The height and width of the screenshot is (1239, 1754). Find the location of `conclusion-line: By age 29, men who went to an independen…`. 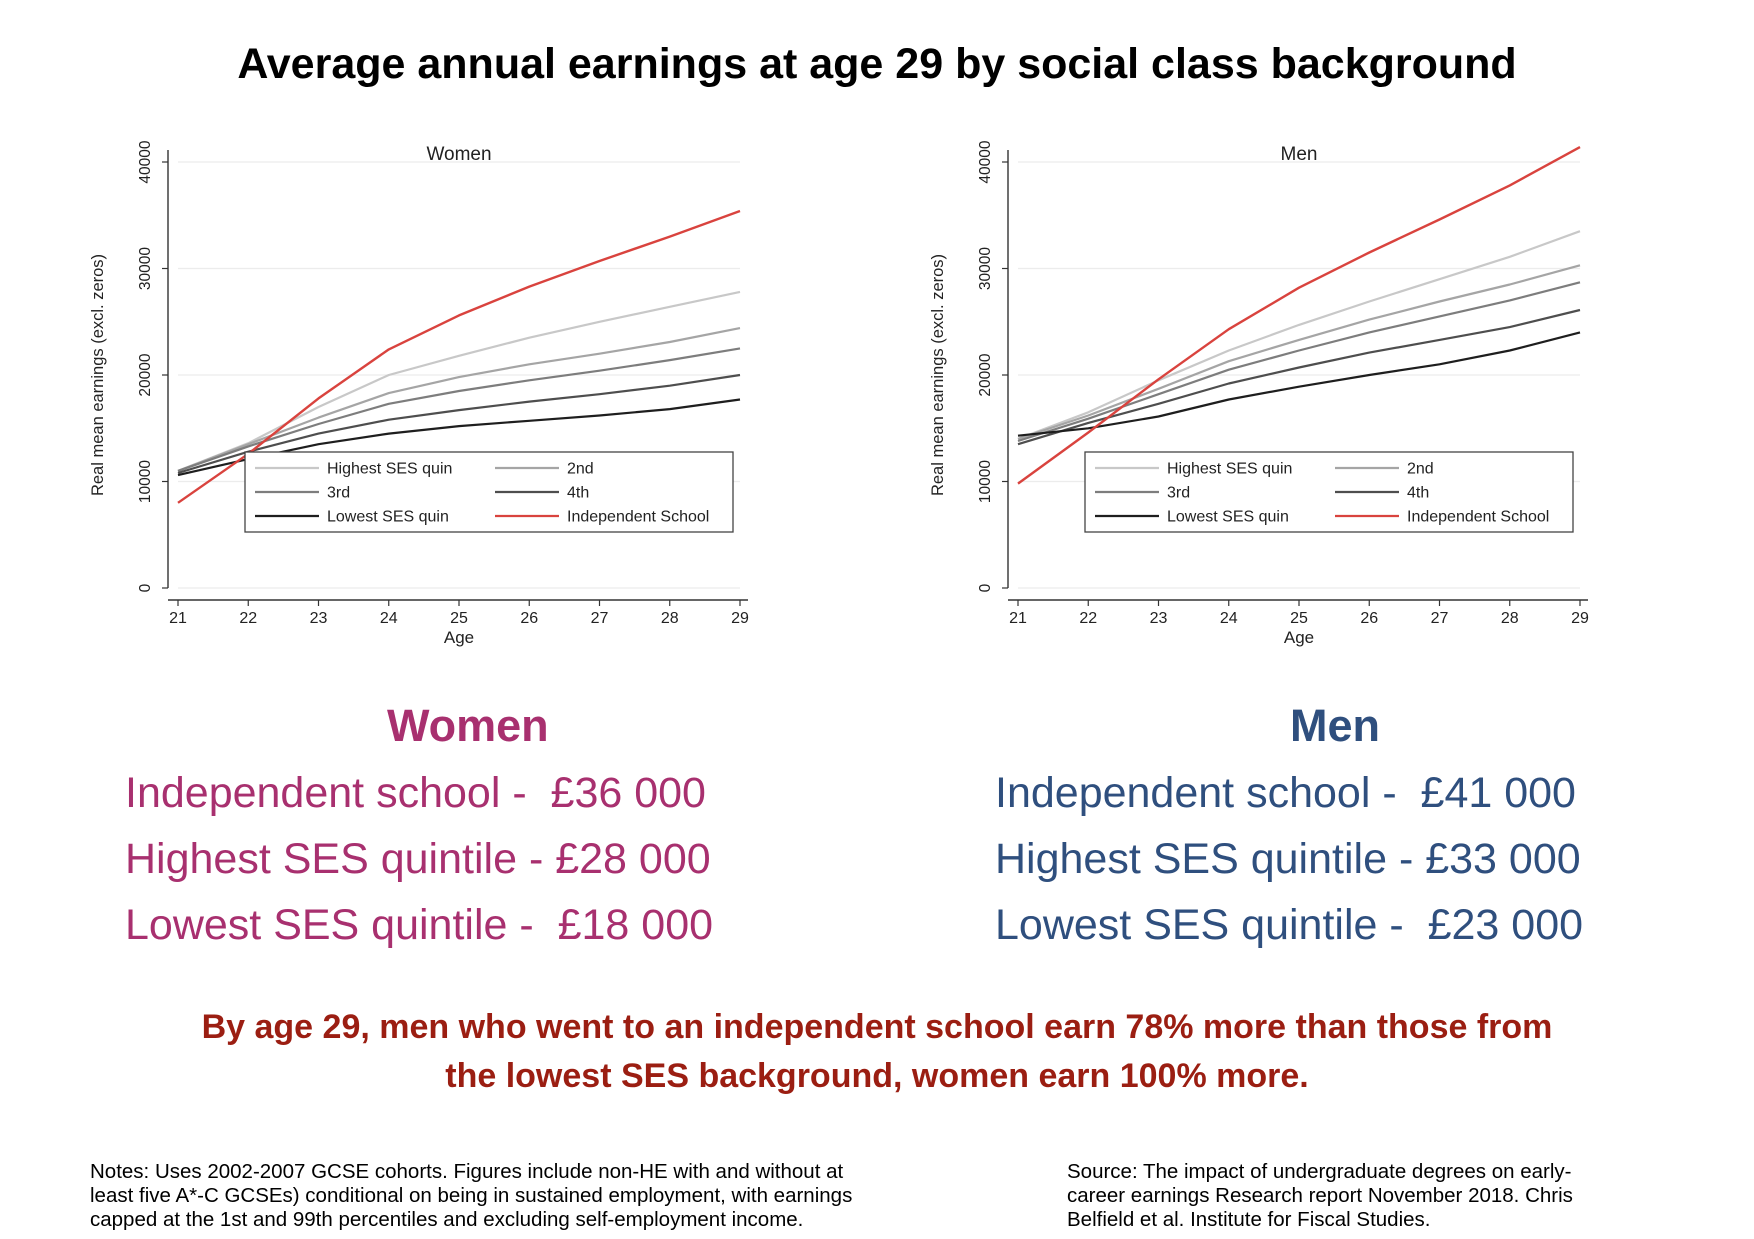

conclusion-line: By age 29, men who went to an independen… is located at coordinates (877, 1027).